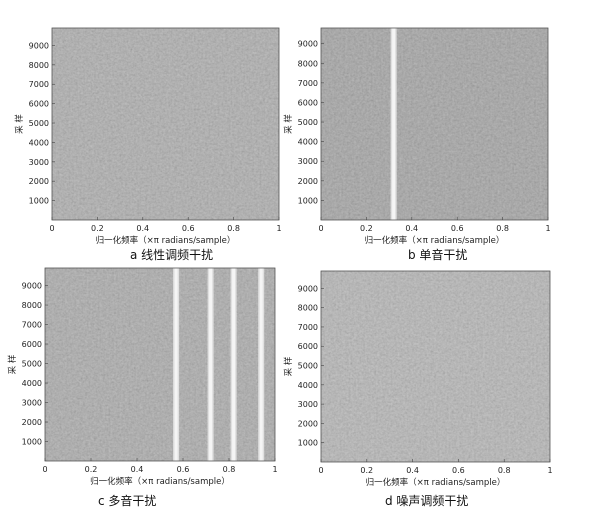 The height and width of the screenshot is (513, 612). I want to click on x-tick-label-d-4: 0.8, so click(504, 470).